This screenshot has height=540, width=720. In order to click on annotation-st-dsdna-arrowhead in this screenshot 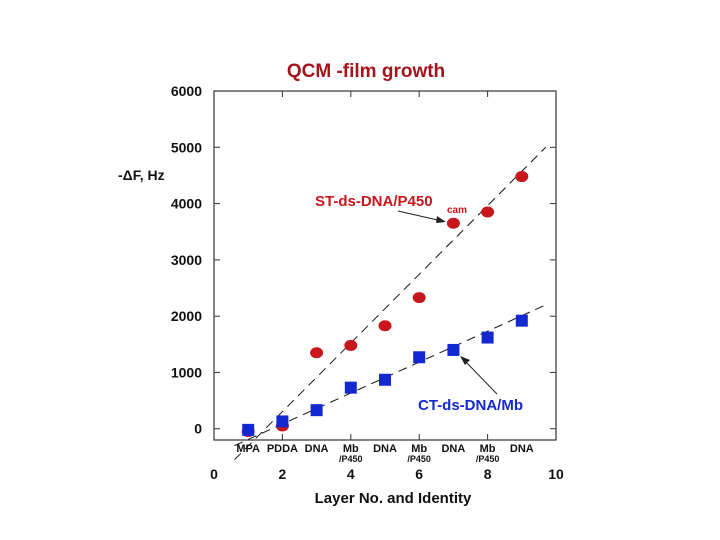, I will do `click(441, 219)`.